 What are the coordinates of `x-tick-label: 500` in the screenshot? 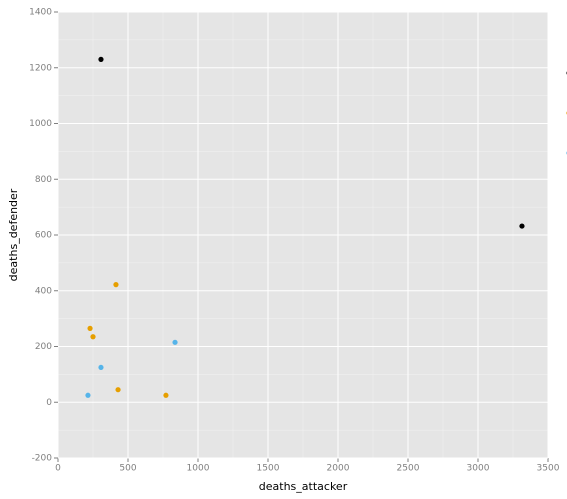 It's located at (127, 469).